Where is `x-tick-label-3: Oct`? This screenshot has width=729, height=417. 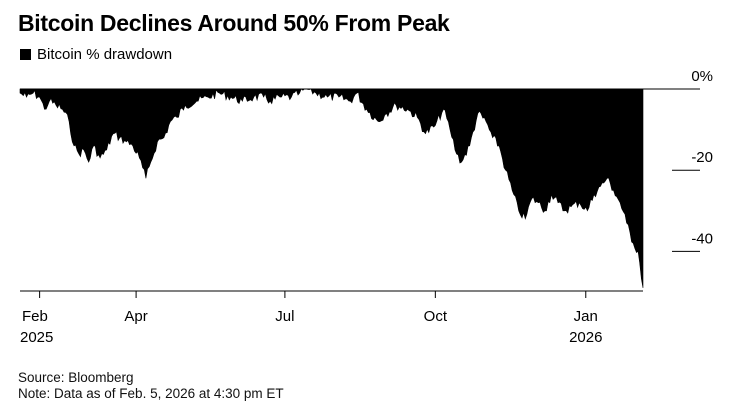
x-tick-label-3: Oct is located at coordinates (436, 316).